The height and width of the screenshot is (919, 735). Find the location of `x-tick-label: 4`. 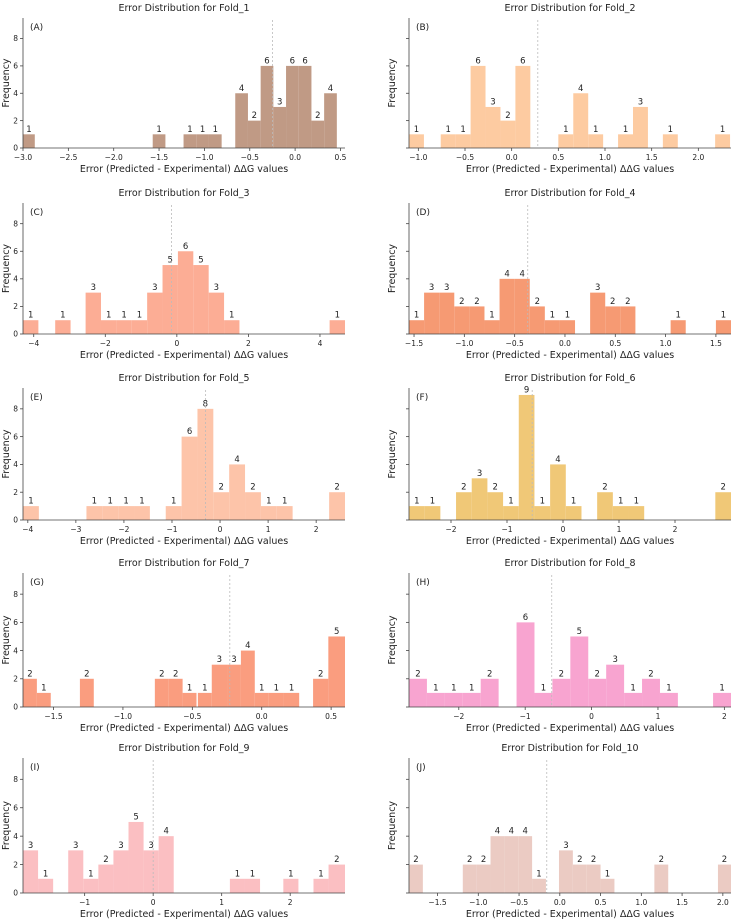

x-tick-label: 4 is located at coordinates (320, 343).